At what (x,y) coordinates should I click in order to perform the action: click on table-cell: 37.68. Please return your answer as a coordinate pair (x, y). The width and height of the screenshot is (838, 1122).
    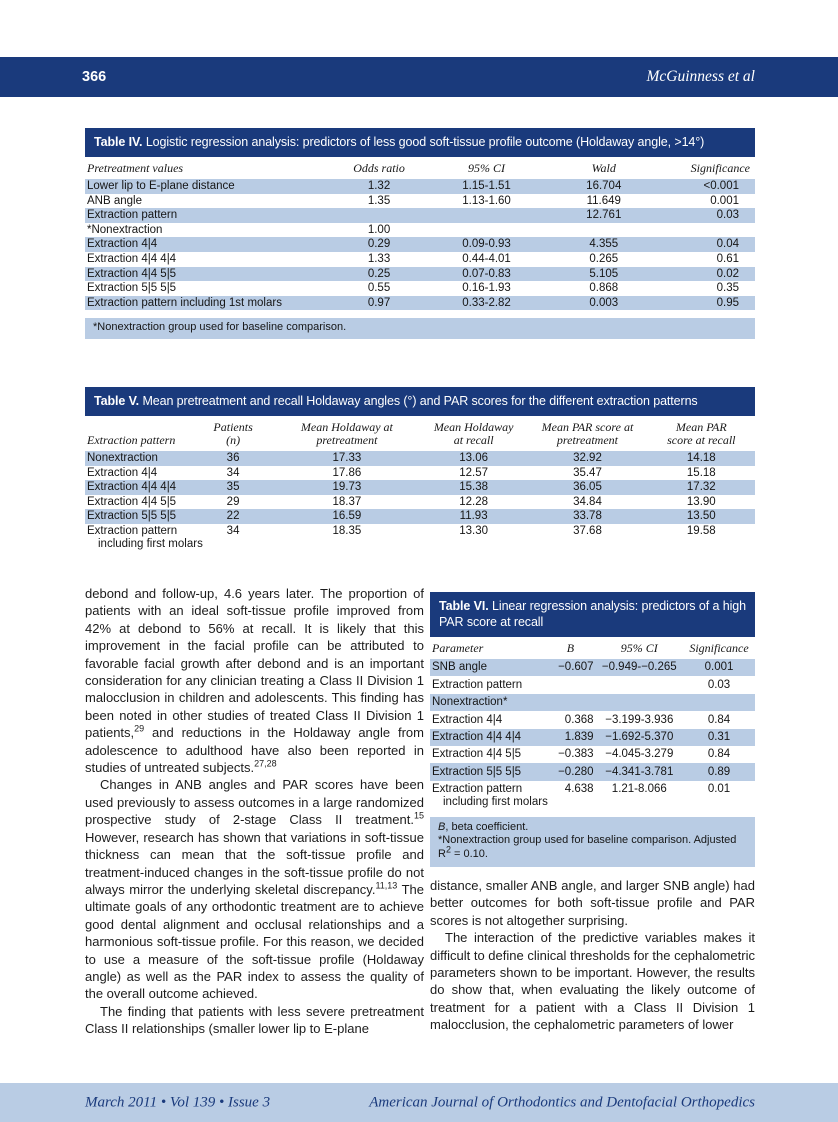
    Looking at the image, I should click on (587, 530).